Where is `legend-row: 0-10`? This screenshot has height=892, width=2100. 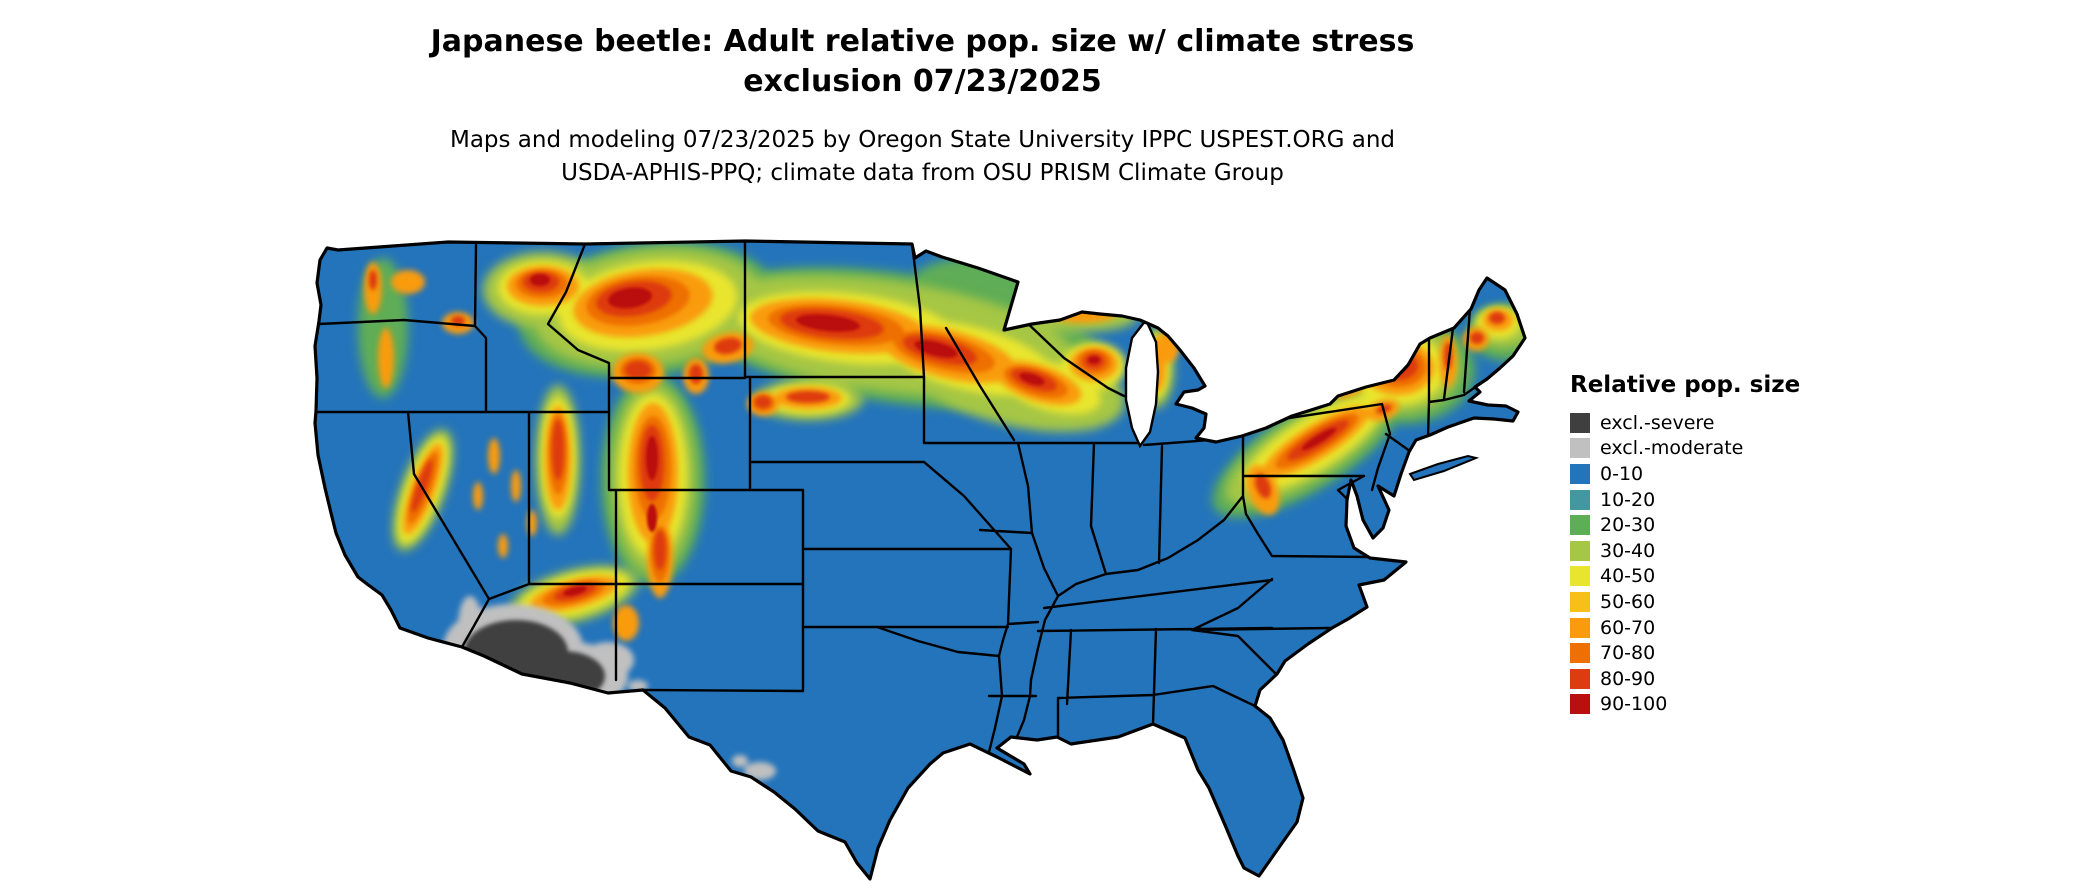 legend-row: 0-10 is located at coordinates (1685, 474).